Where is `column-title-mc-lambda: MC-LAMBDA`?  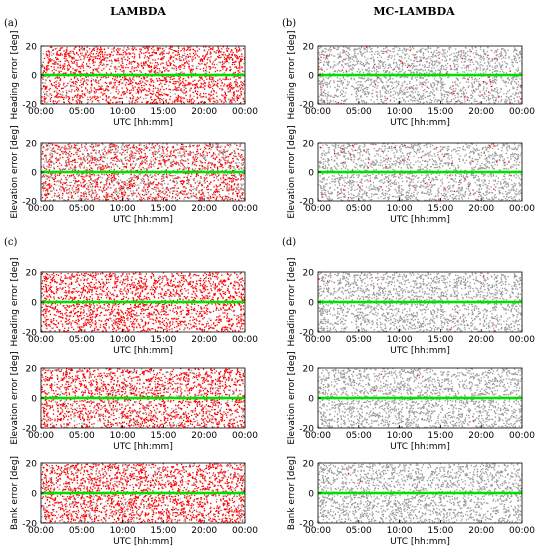
column-title-mc-lambda: MC-LAMBDA is located at coordinates (414, 11).